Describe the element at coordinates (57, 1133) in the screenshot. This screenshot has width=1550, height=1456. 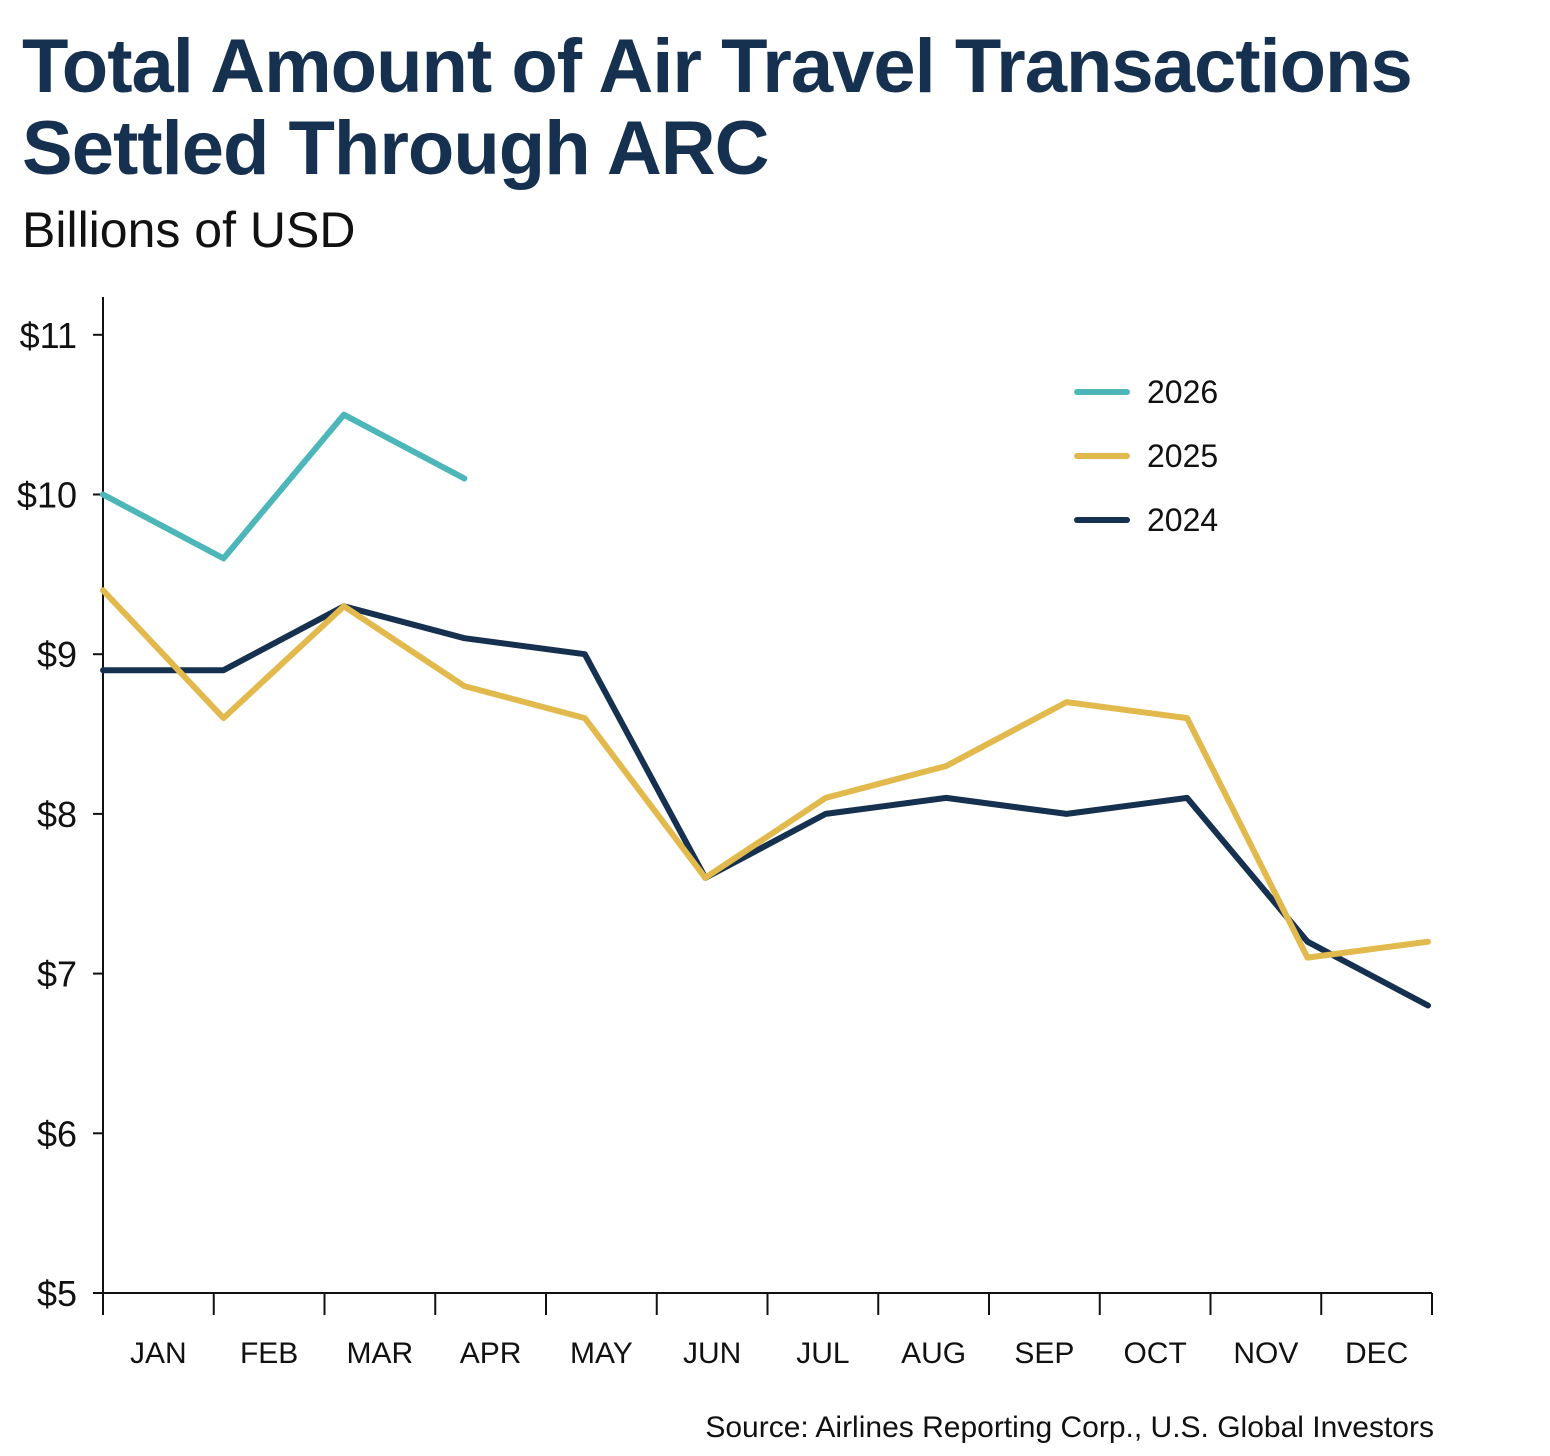
I see `y-tick-label: $6` at that location.